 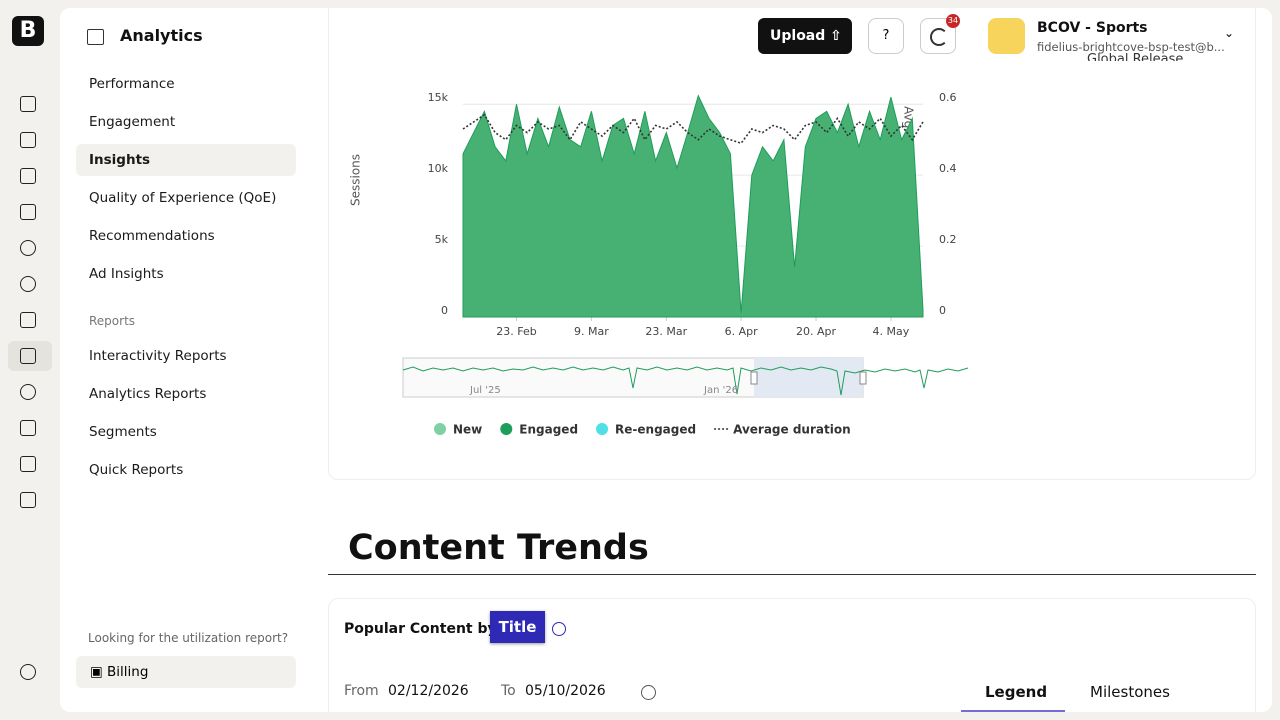 I want to click on nav-item: Ad Insights, so click(x=126, y=274).